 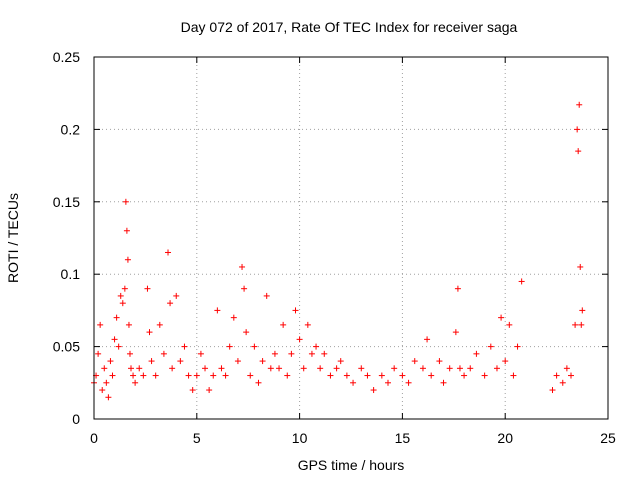 What do you see at coordinates (197, 438) in the screenshot?
I see `x-tick-label: 5` at bounding box center [197, 438].